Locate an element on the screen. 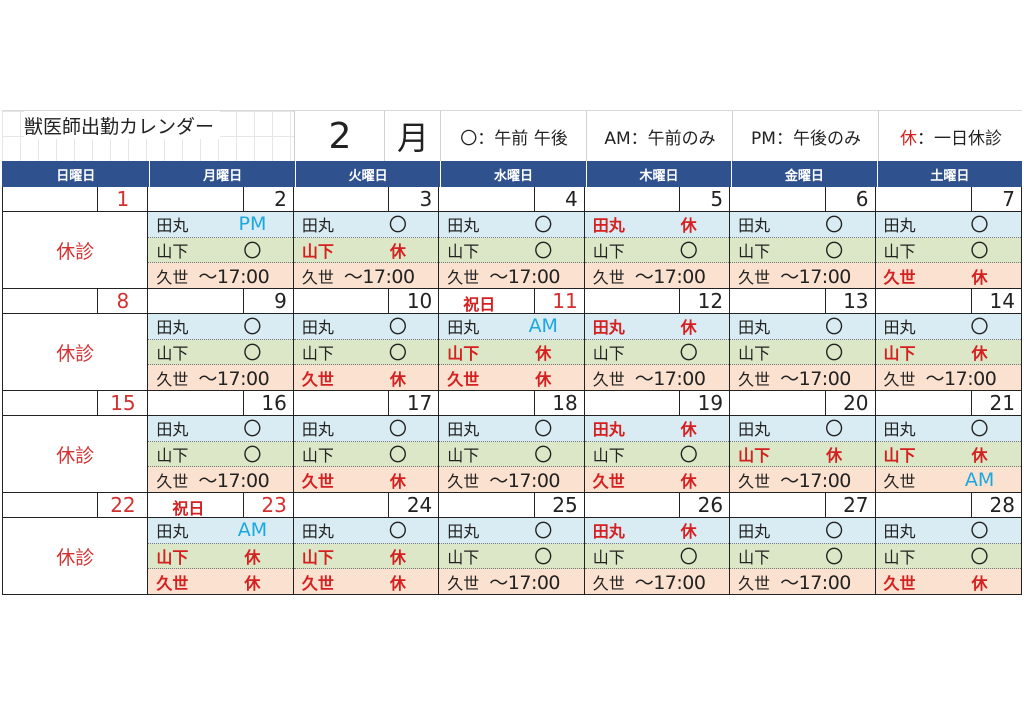 This screenshot has height=709, width=1024. date-number: 20 is located at coordinates (849, 403).